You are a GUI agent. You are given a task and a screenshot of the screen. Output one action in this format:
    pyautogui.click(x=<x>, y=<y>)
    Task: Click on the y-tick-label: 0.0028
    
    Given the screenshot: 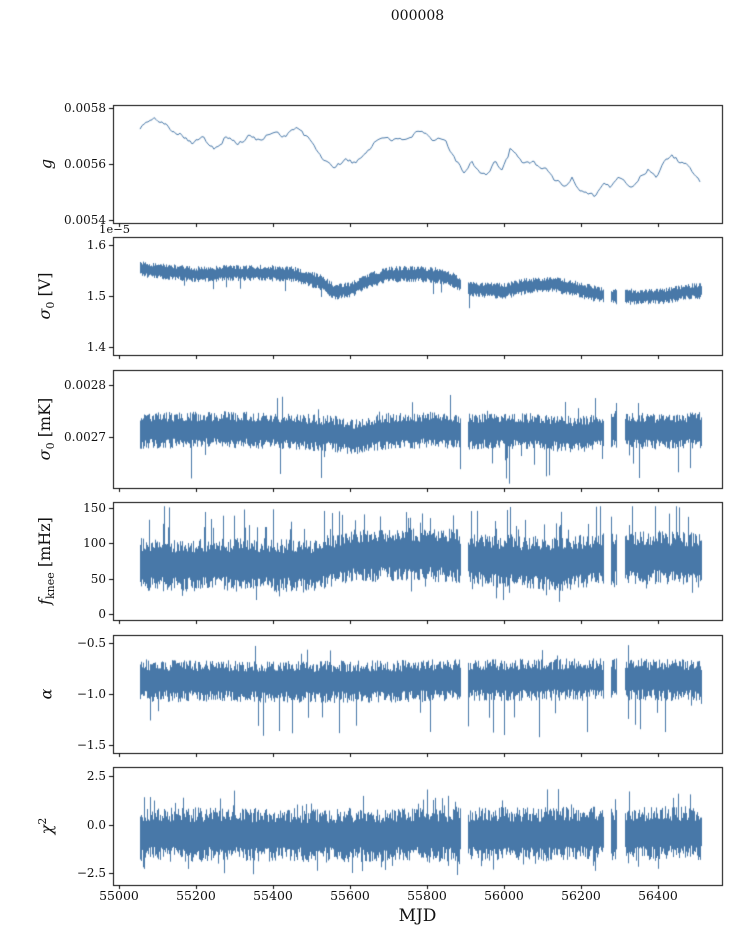 What is the action you would take?
    pyautogui.click(x=85, y=385)
    